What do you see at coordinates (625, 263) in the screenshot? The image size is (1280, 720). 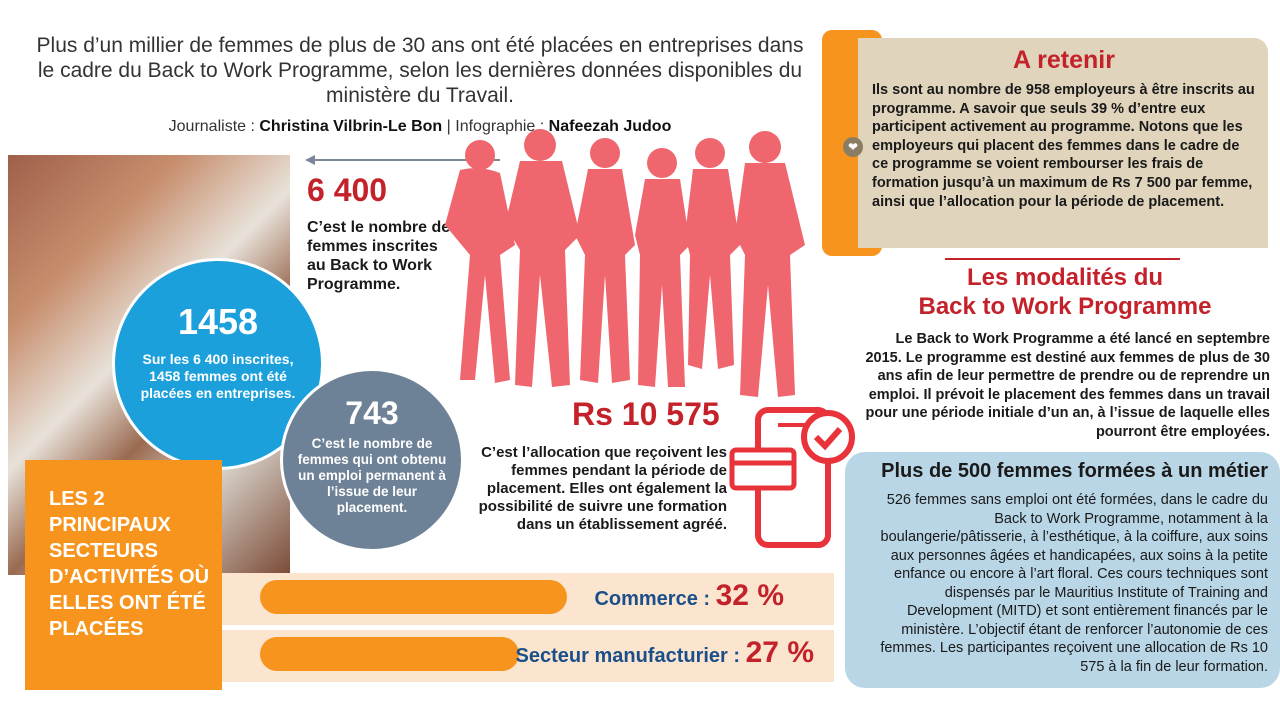 I see `women-silhouettes-illustration` at bounding box center [625, 263].